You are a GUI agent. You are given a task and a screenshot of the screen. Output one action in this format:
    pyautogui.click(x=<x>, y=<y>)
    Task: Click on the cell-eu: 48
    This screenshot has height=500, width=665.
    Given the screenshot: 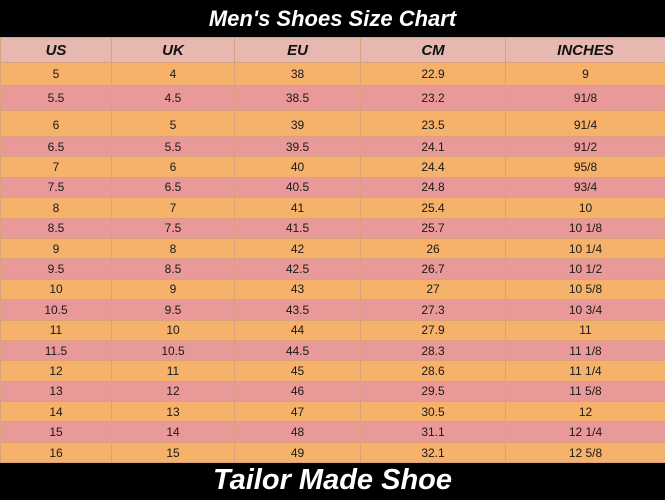 What is the action you would take?
    pyautogui.click(x=297, y=432)
    